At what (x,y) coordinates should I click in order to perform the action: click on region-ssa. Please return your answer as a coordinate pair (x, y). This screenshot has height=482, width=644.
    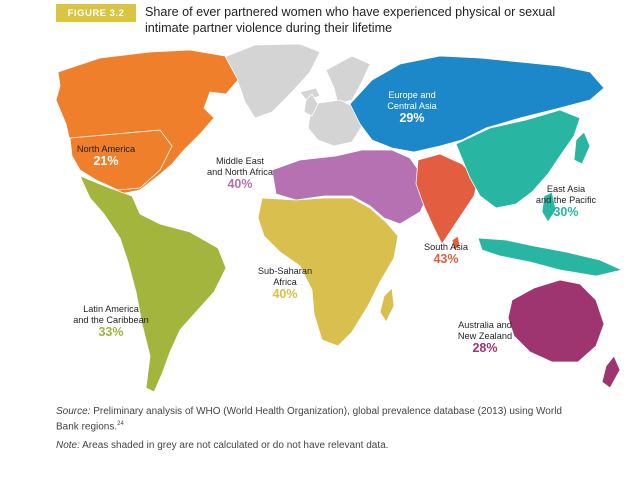
    Looking at the image, I should click on (328, 272).